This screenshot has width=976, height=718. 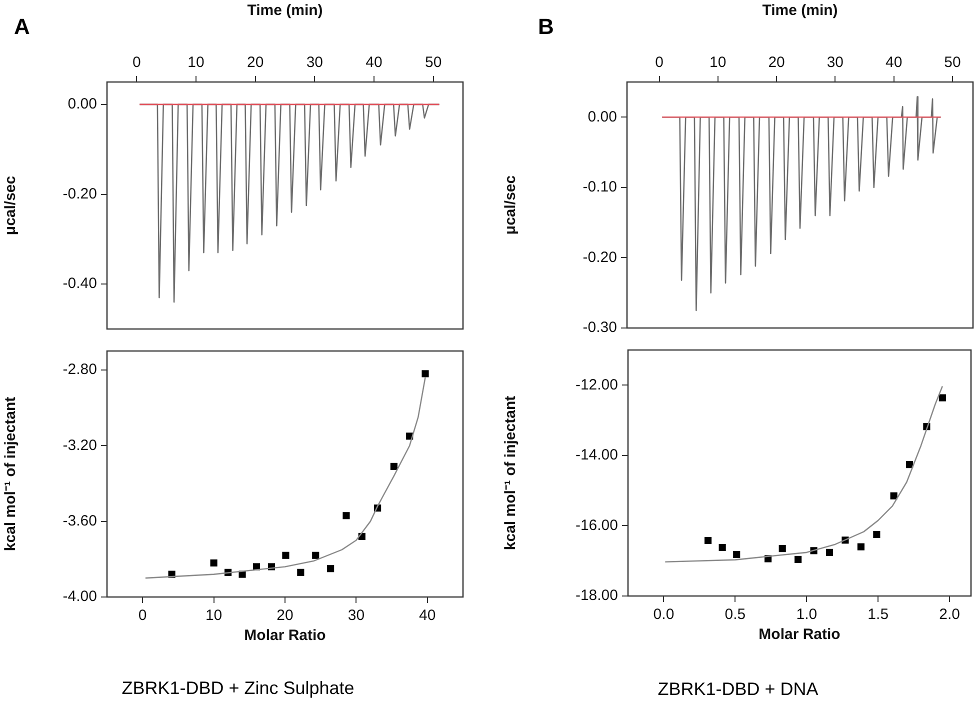 I want to click on y-tick-label: -18.00, so click(x=596, y=595).